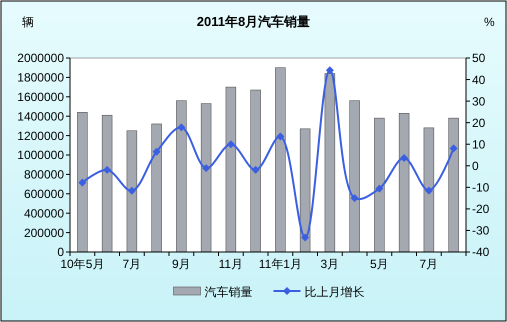  I want to click on y-tick-label: 1600000, so click(40, 97).